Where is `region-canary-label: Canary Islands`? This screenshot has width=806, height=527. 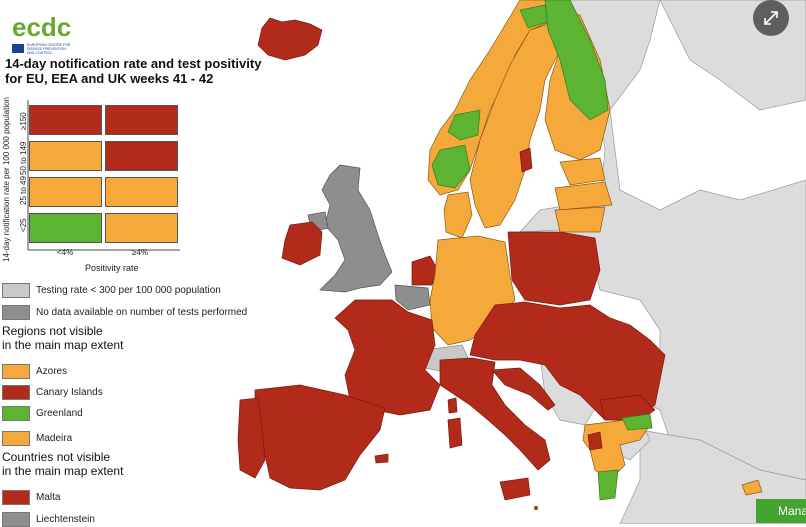 region-canary-label: Canary Islands is located at coordinates (69, 392).